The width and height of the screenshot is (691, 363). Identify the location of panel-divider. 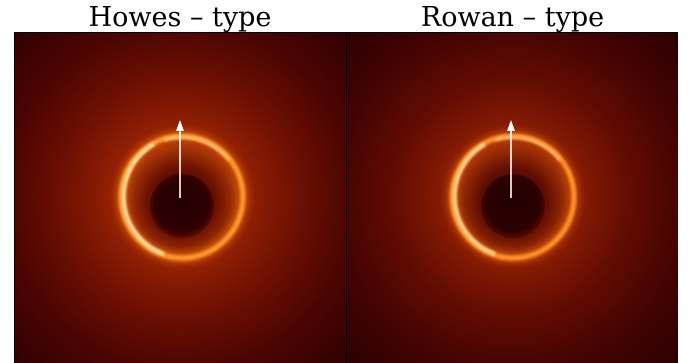
(346, 197).